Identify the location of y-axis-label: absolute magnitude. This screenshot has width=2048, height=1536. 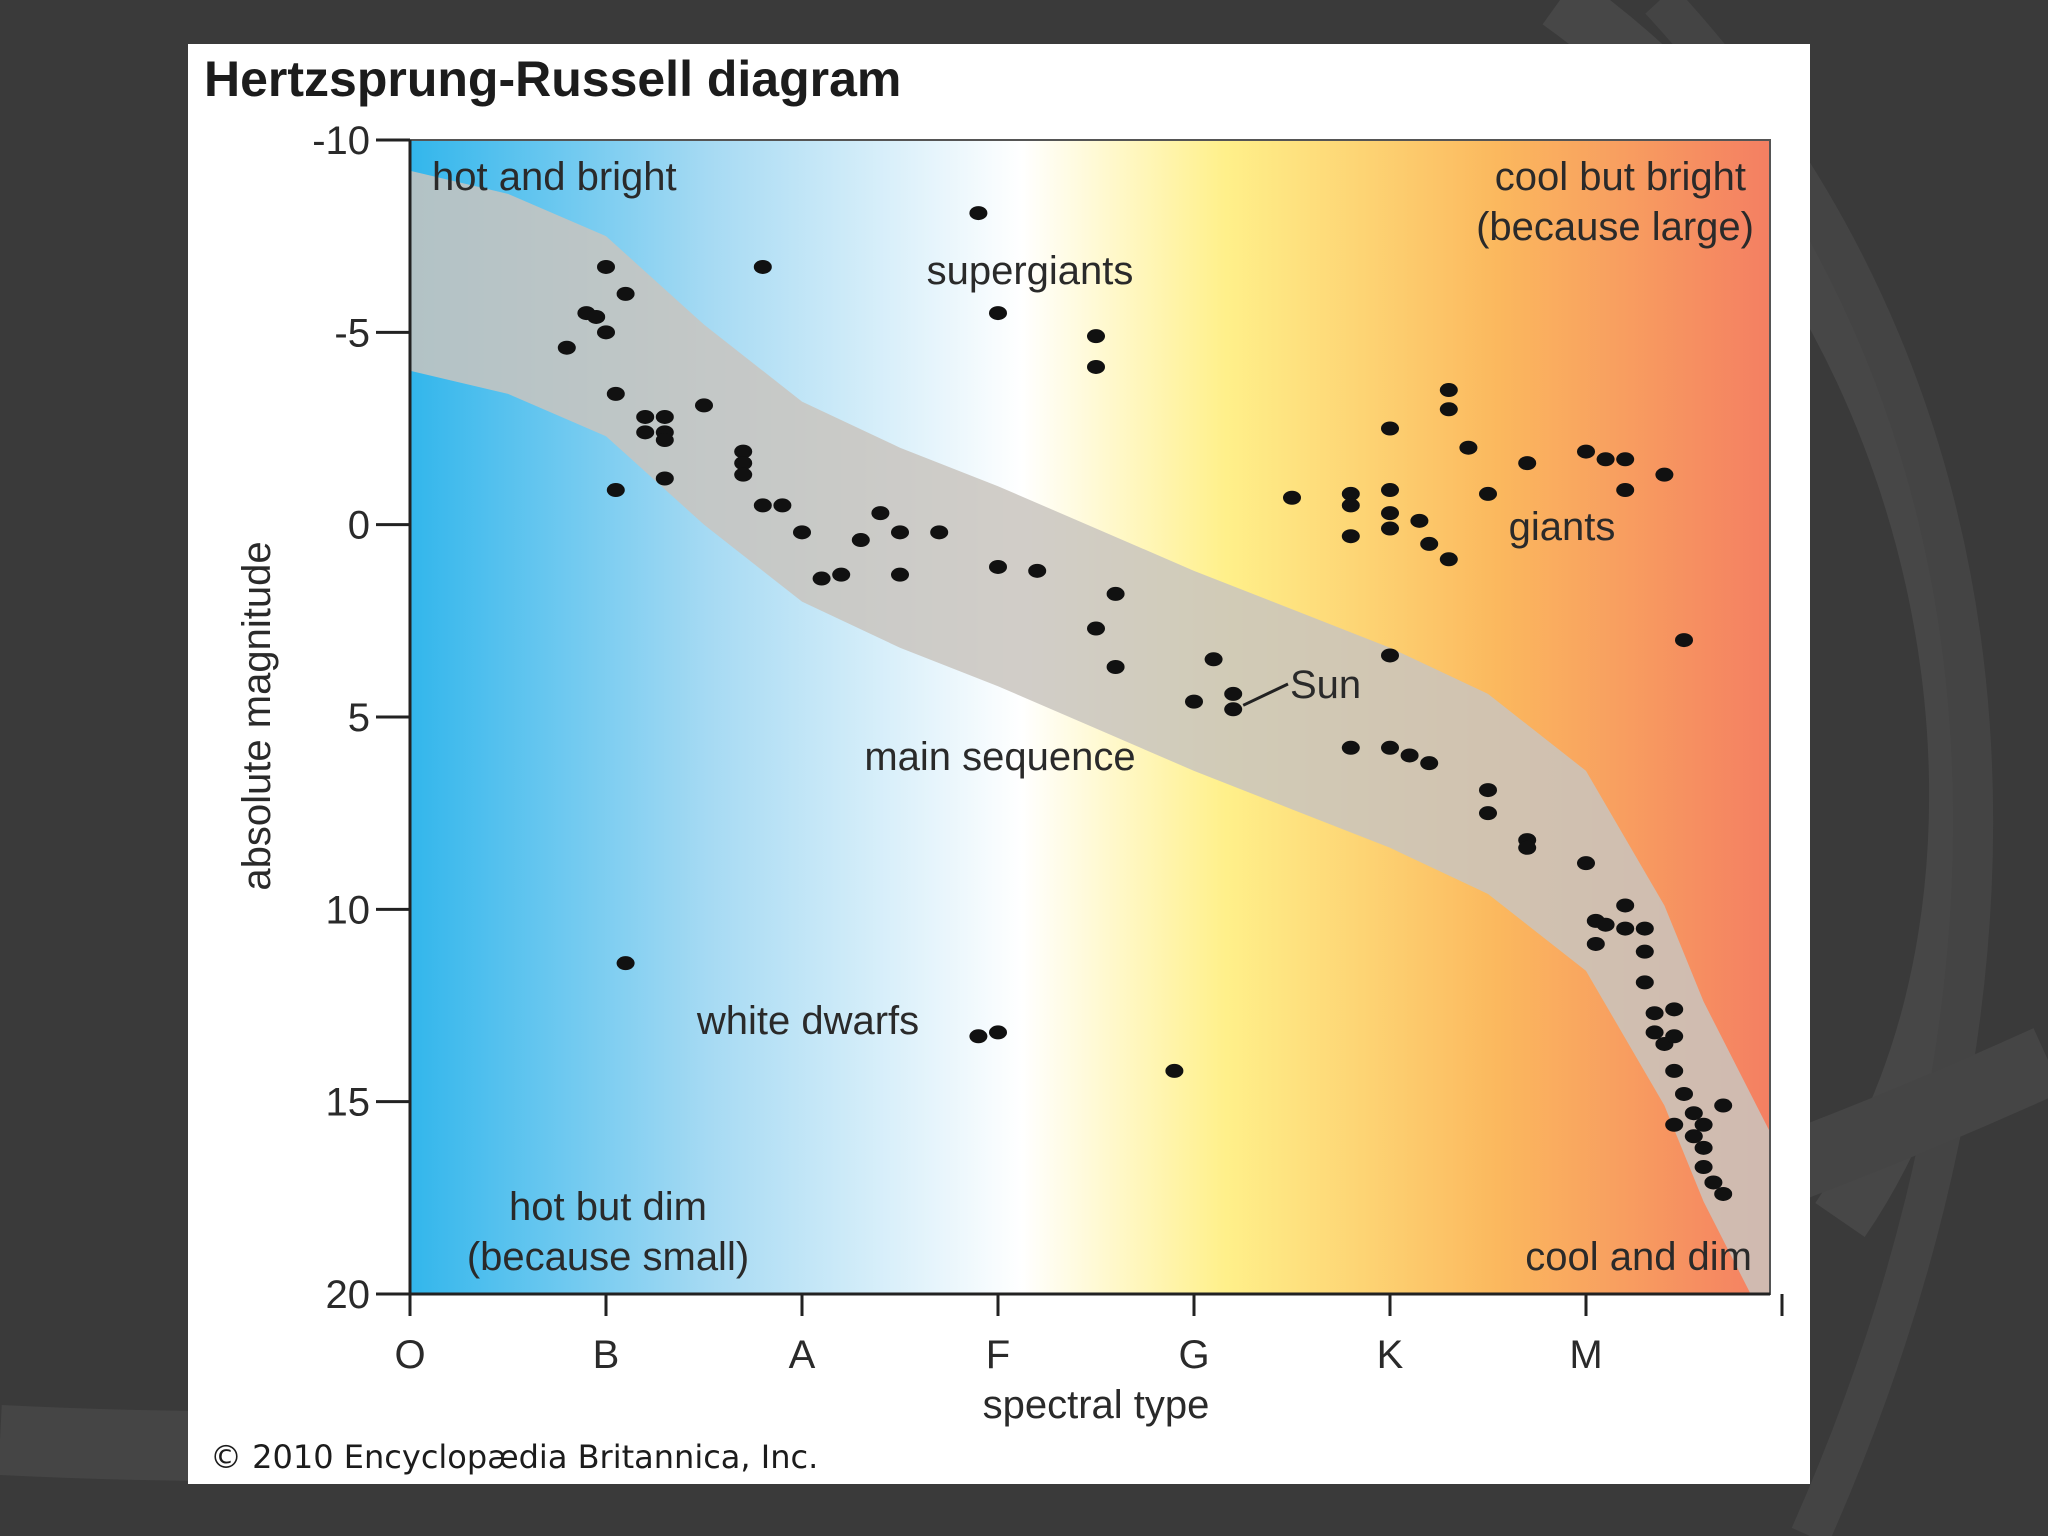
(257, 715).